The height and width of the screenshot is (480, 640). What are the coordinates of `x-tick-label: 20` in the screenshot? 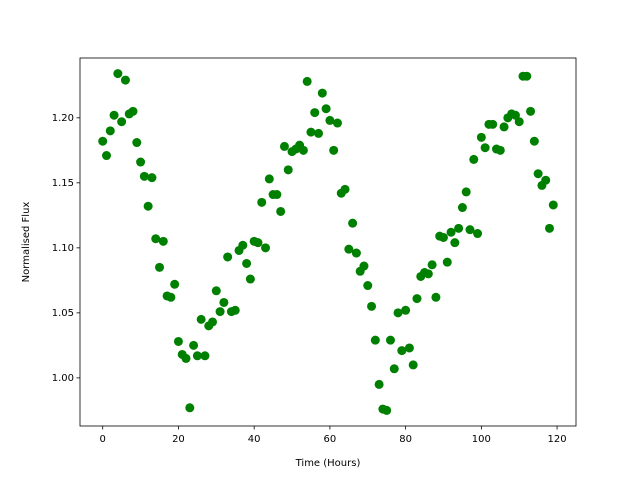 It's located at (178, 439).